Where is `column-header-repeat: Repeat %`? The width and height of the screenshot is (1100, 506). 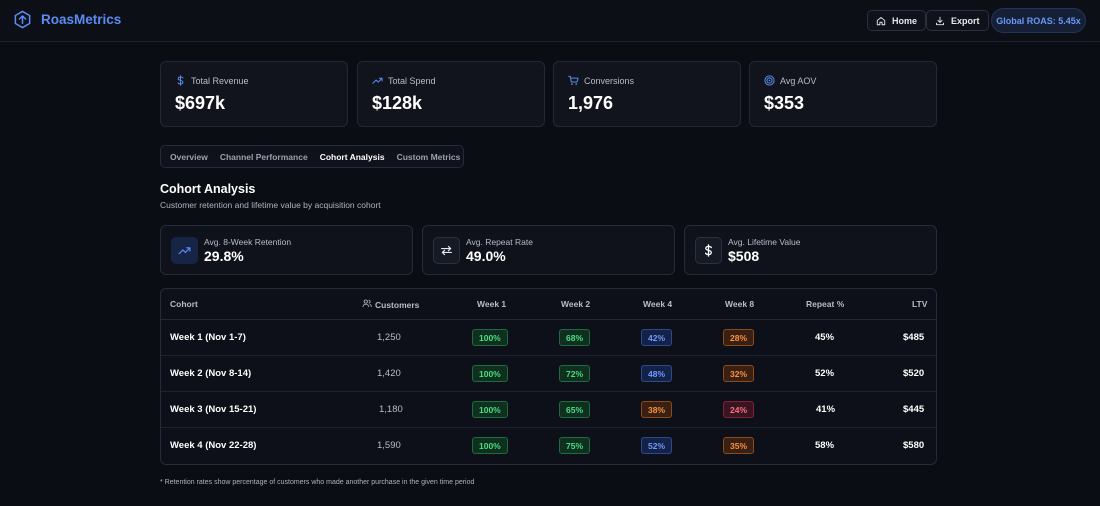
column-header-repeat: Repeat % is located at coordinates (825, 304).